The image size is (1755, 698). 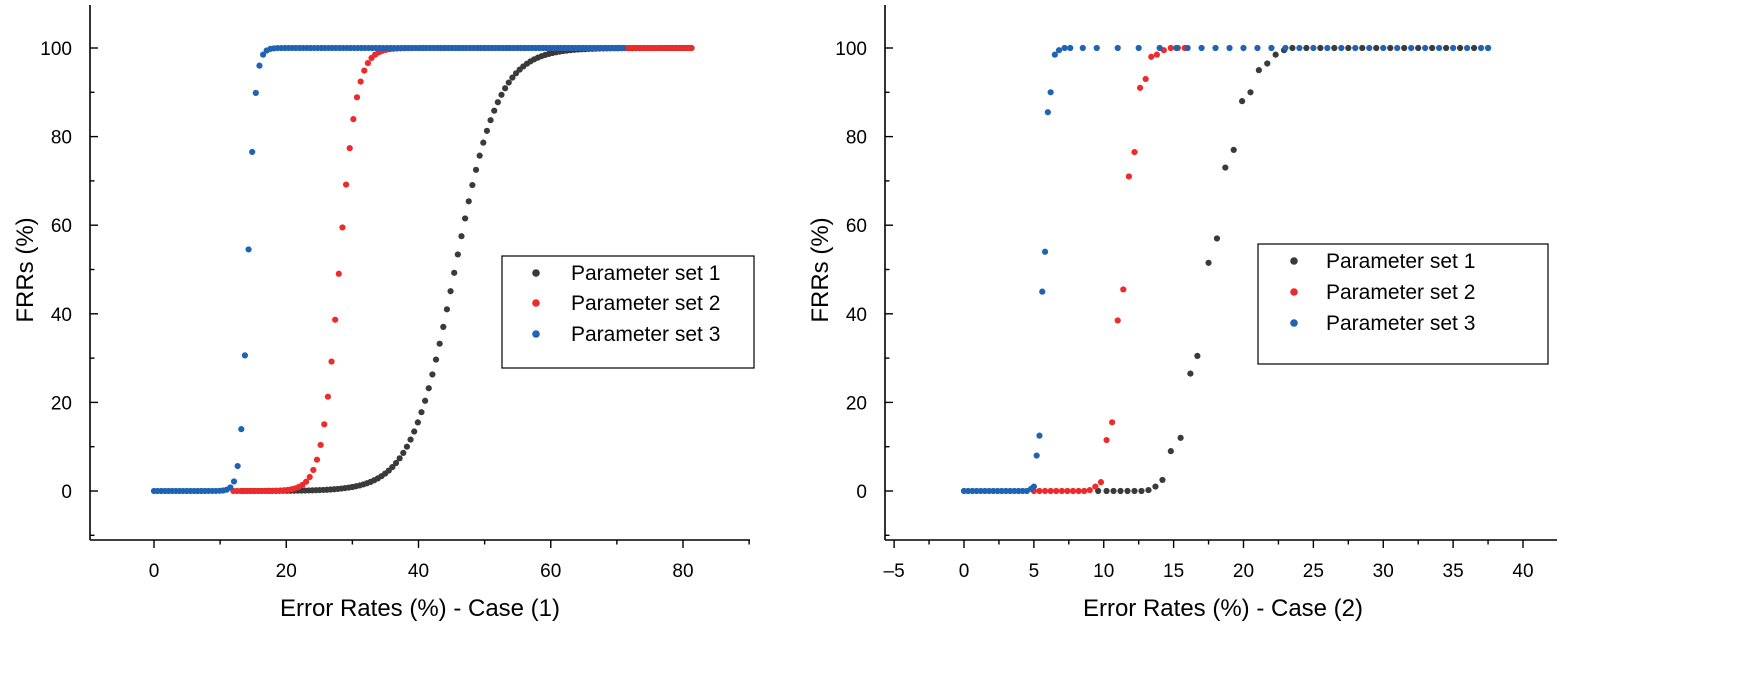 What do you see at coordinates (1034, 571) in the screenshot?
I see `x-tick-label: 5` at bounding box center [1034, 571].